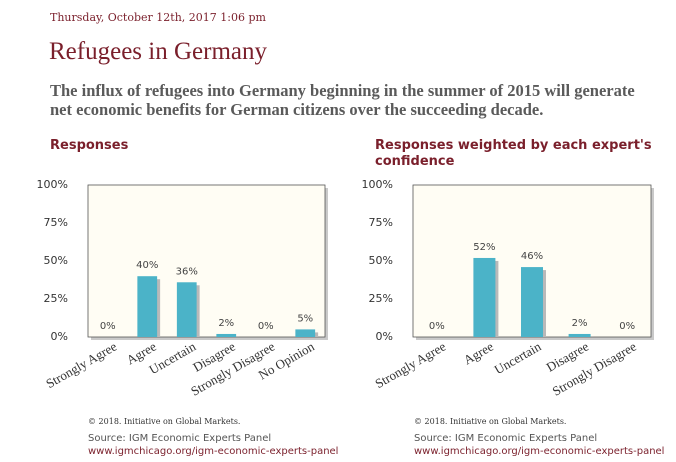  Describe the element at coordinates (158, 51) in the screenshot. I see `page-title: Refugees in Germany` at that location.